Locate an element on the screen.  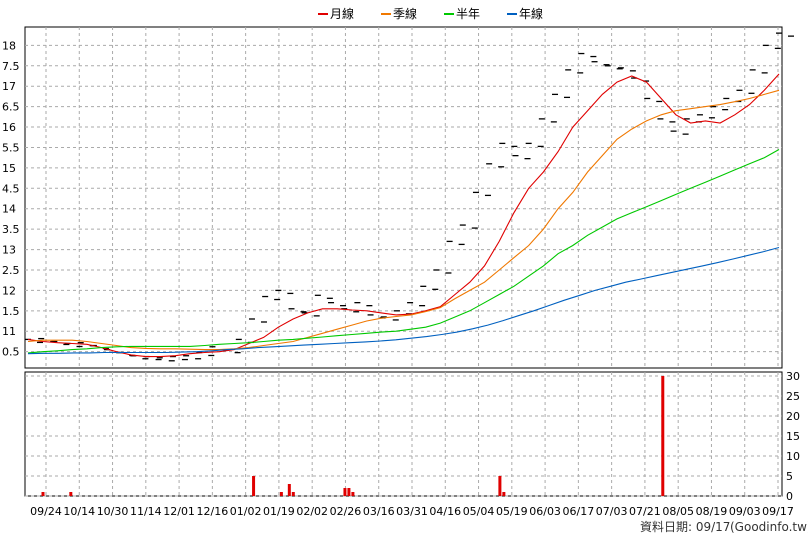
x-tick-label: 09/17 is located at coordinates (778, 511).